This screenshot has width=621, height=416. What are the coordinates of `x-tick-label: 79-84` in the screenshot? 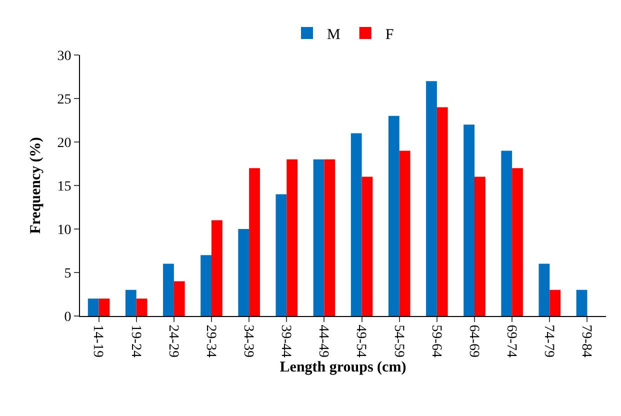 It's located at (586, 341).